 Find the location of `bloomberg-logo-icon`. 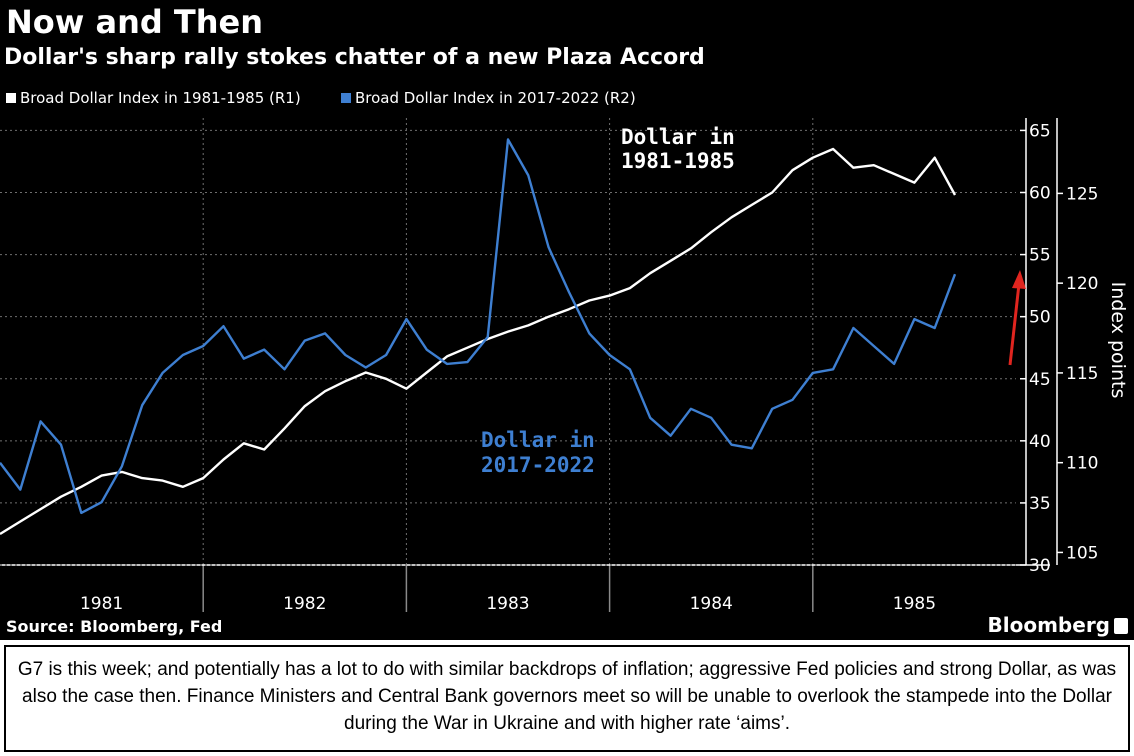

bloomberg-logo-icon is located at coordinates (1121, 626).